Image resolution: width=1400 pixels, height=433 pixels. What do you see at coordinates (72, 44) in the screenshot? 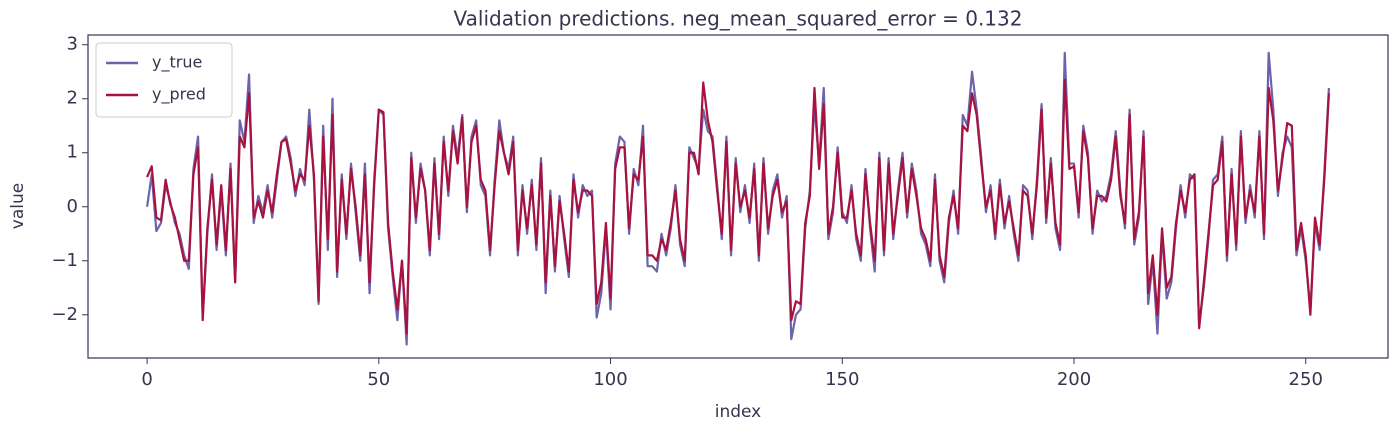
I see `y-tick-label: 3` at bounding box center [72, 44].